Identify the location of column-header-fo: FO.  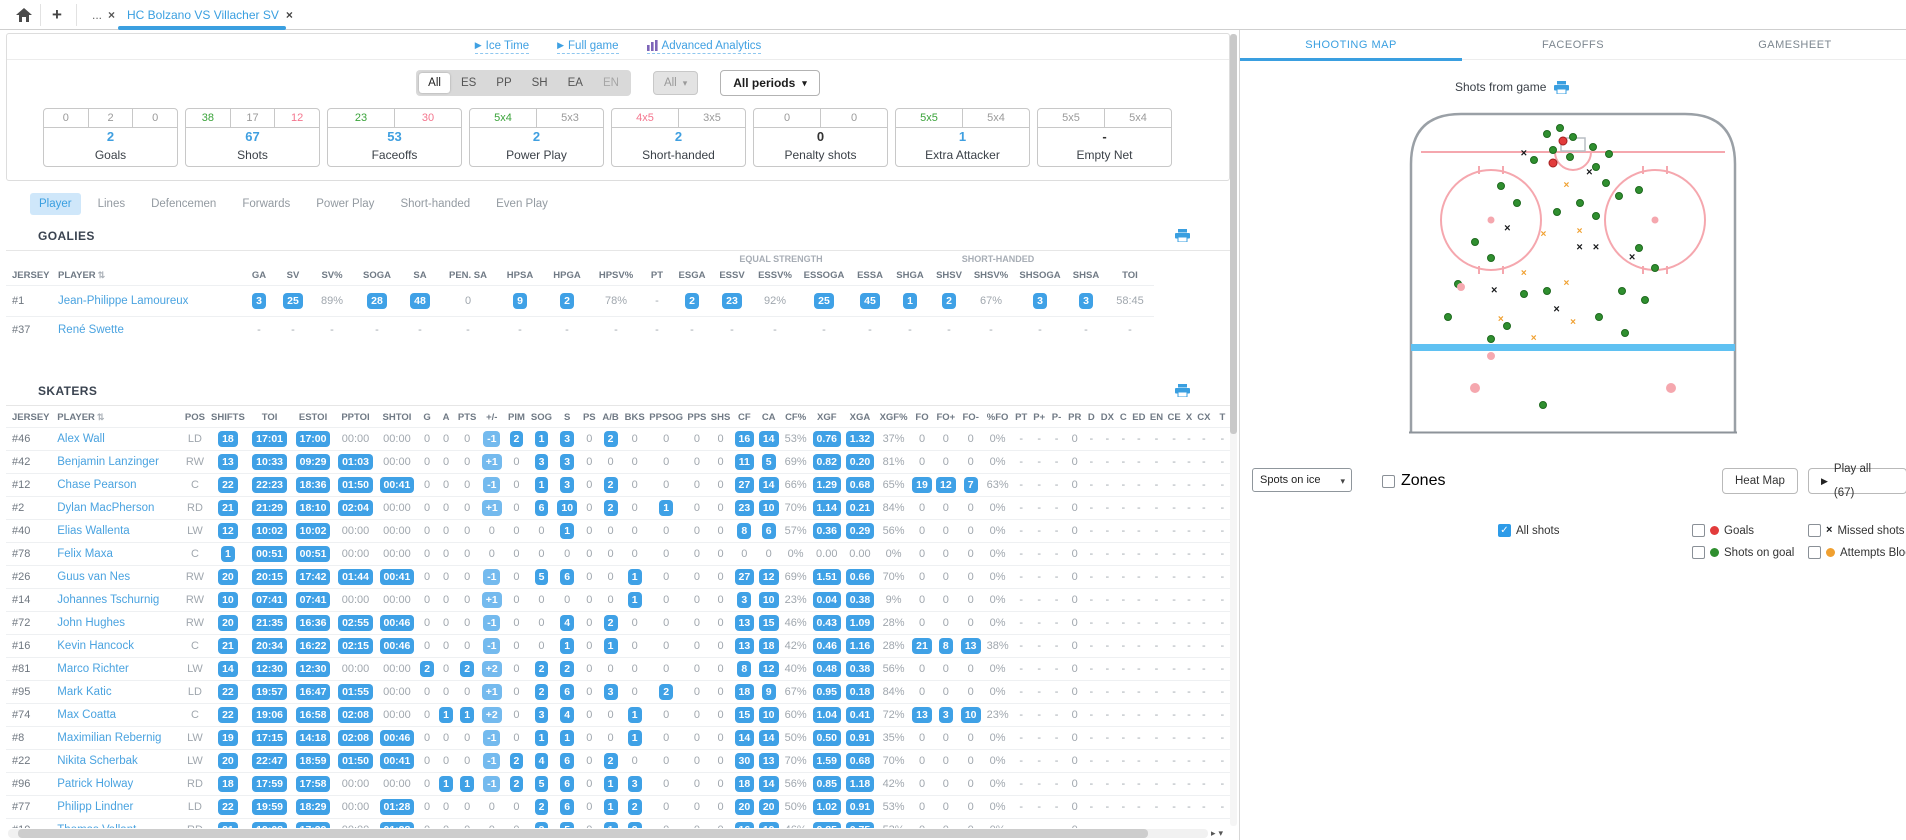
(922, 417).